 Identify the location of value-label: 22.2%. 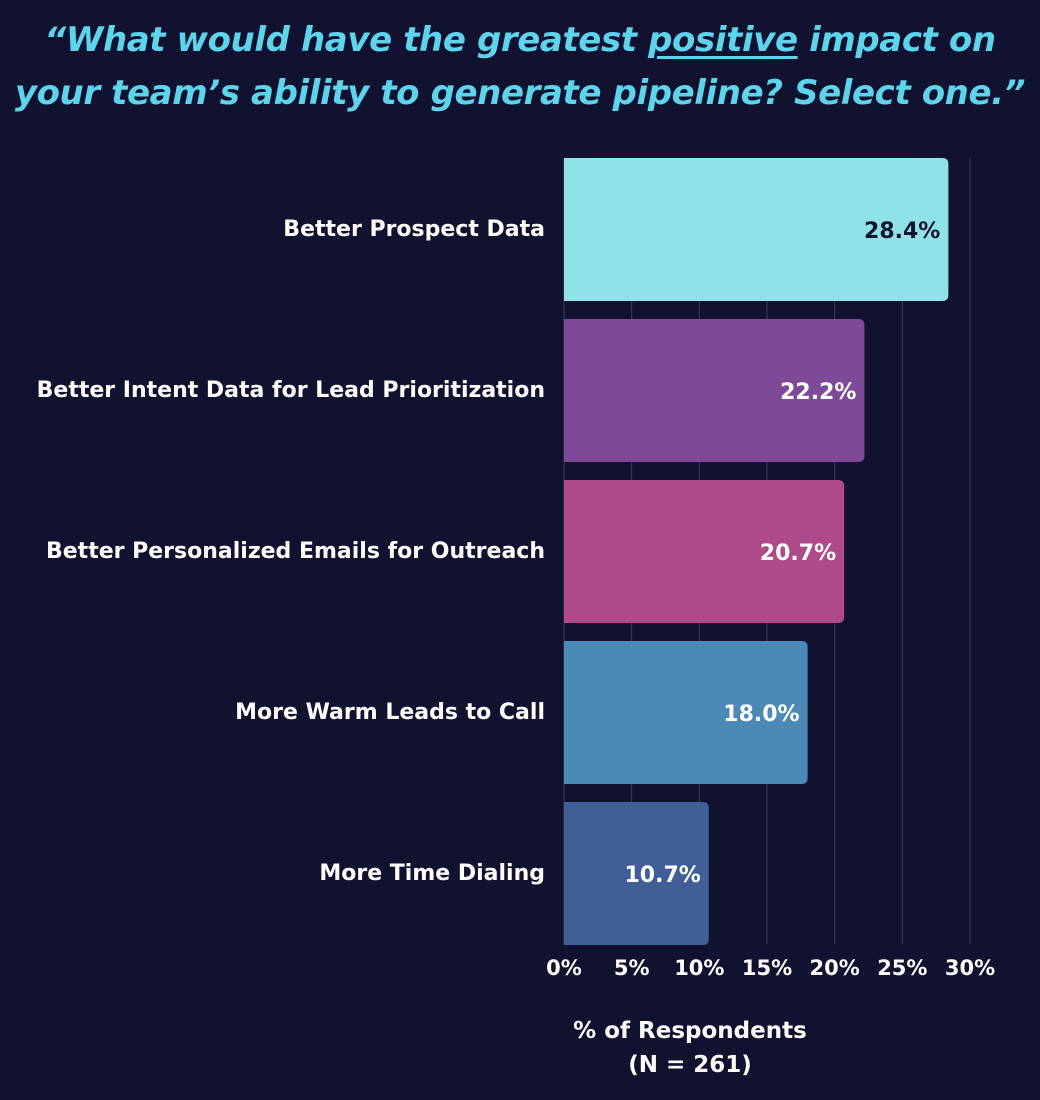
(818, 392).